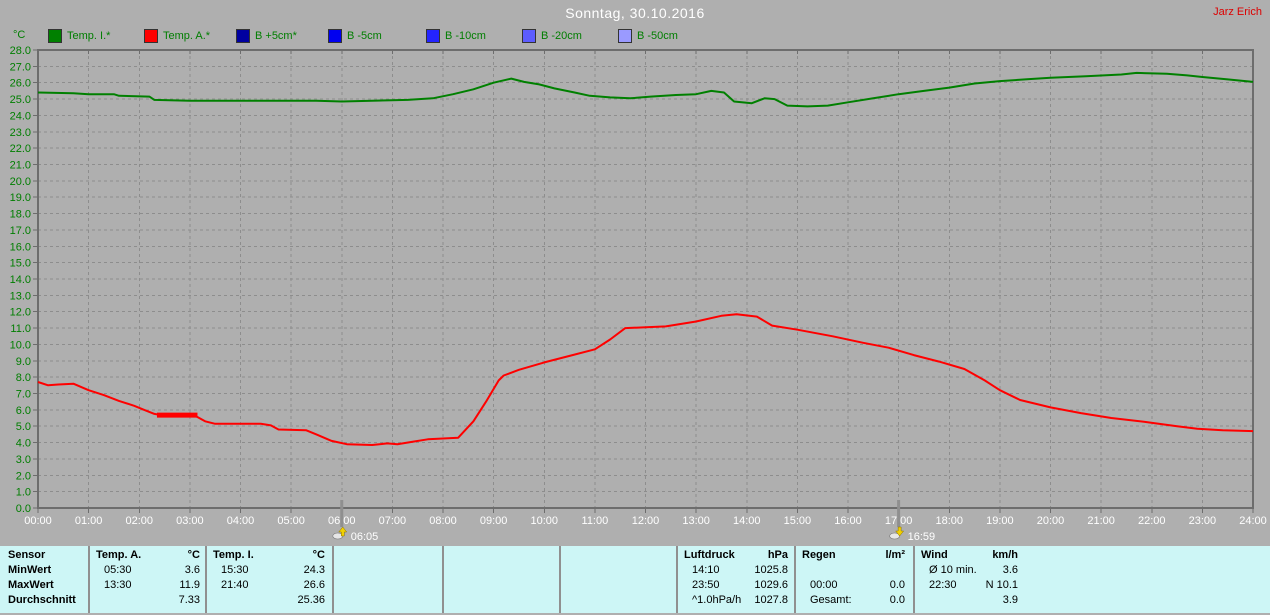 Image resolution: width=1270 pixels, height=615 pixels. I want to click on y-tick-label: 10.0, so click(20, 345).